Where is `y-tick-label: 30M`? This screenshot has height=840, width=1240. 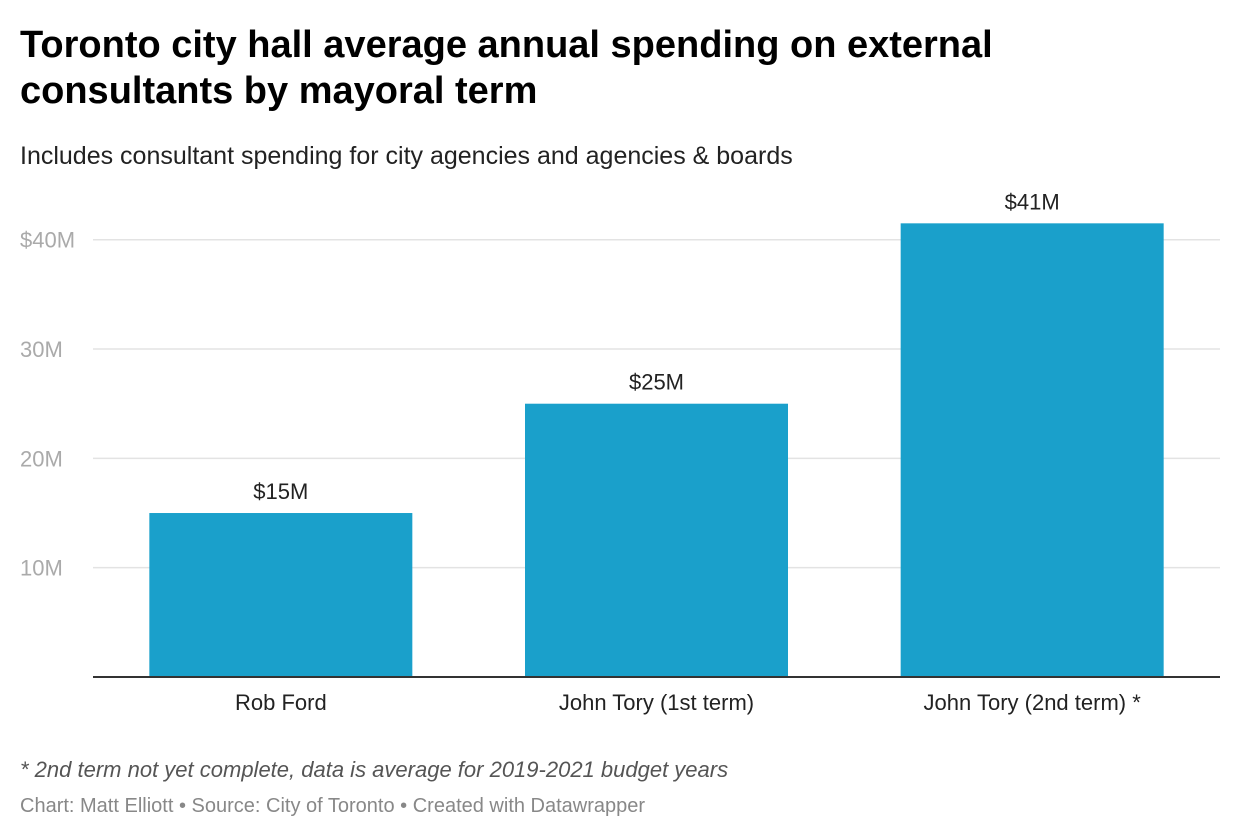 y-tick-label: 30M is located at coordinates (41, 349).